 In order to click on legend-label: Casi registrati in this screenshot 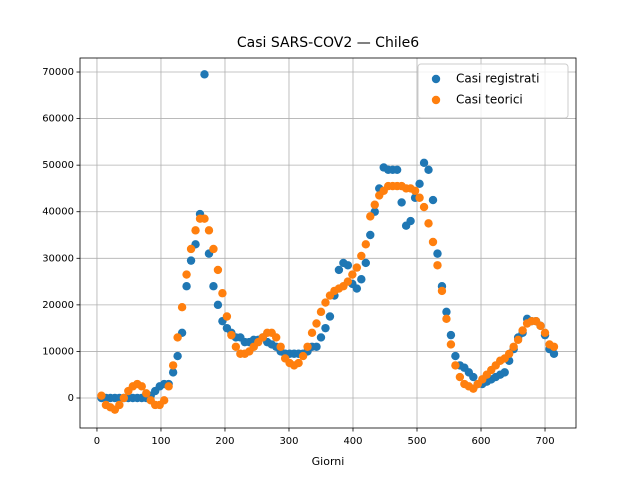, I will do `click(497, 79)`.